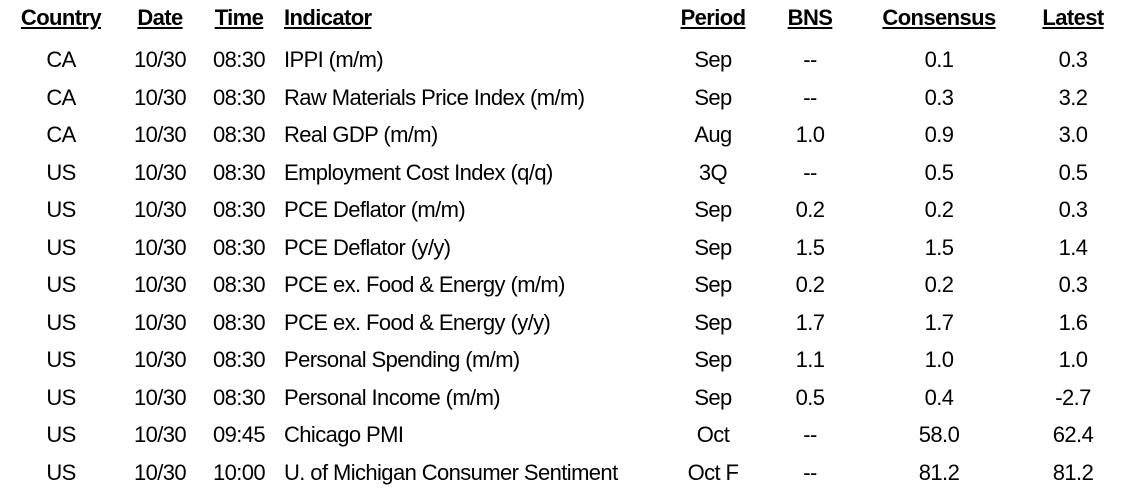 This screenshot has width=1125, height=491. Describe the element at coordinates (61, 17) in the screenshot. I see `header-country: Country` at that location.